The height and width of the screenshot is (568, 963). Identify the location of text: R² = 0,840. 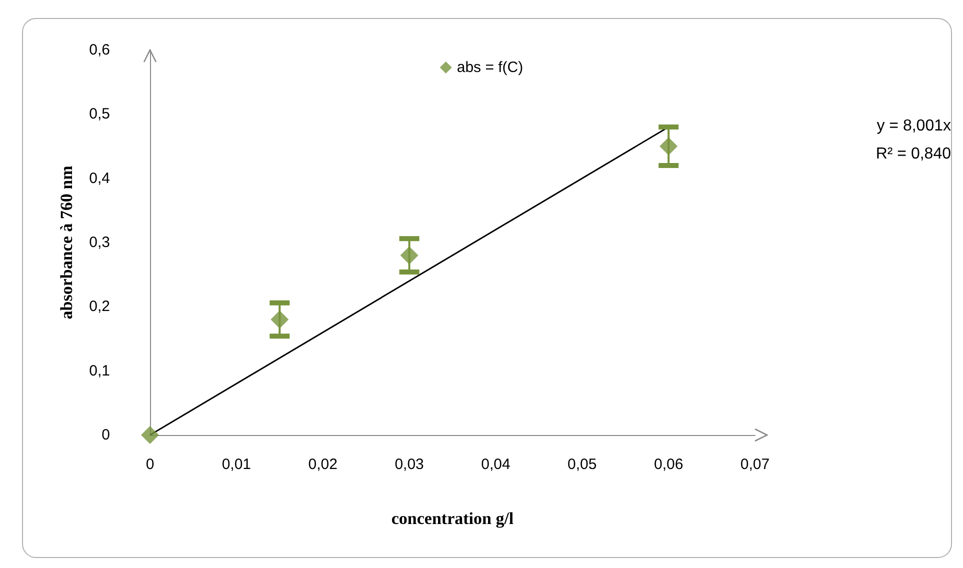
(914, 154).